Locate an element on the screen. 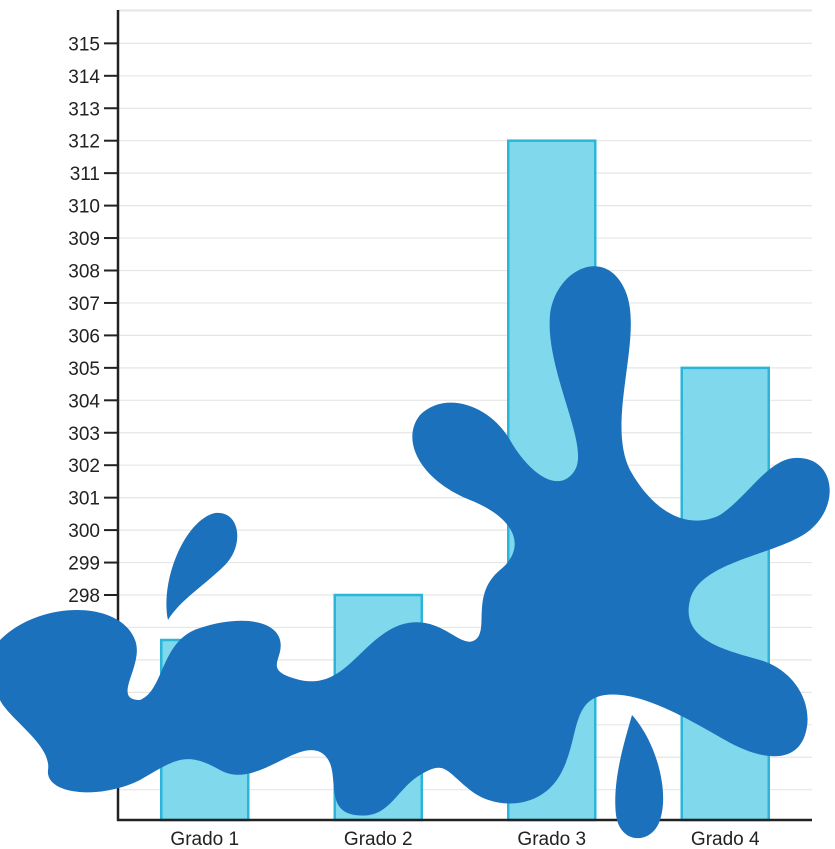 The width and height of the screenshot is (835, 849). x-tick-label: Grado 3 is located at coordinates (551, 839).